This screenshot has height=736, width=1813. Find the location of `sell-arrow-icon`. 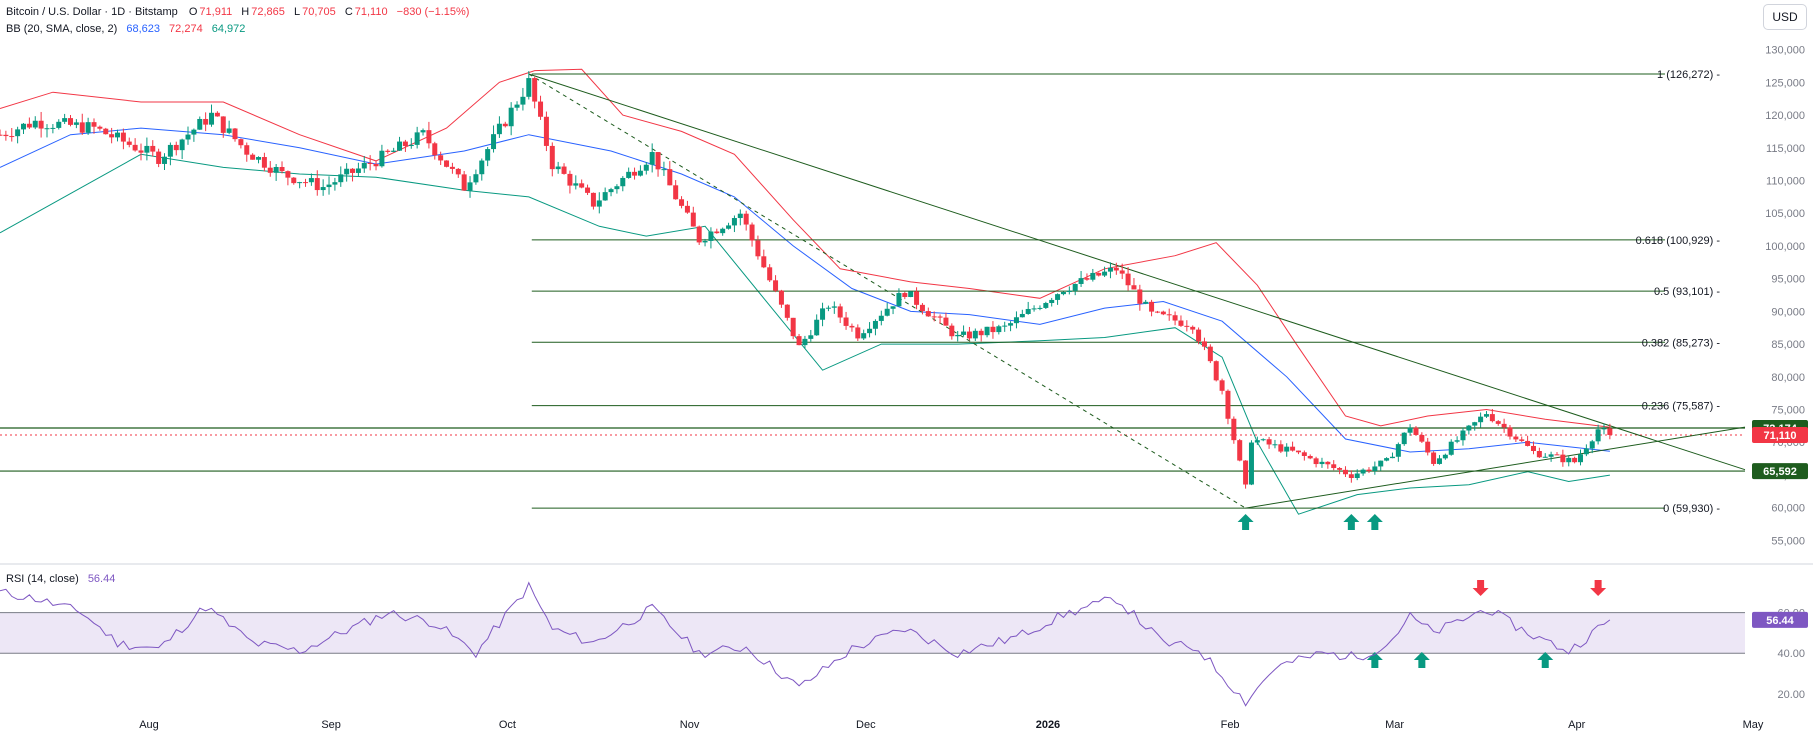

sell-arrow-icon is located at coordinates (1480, 588).